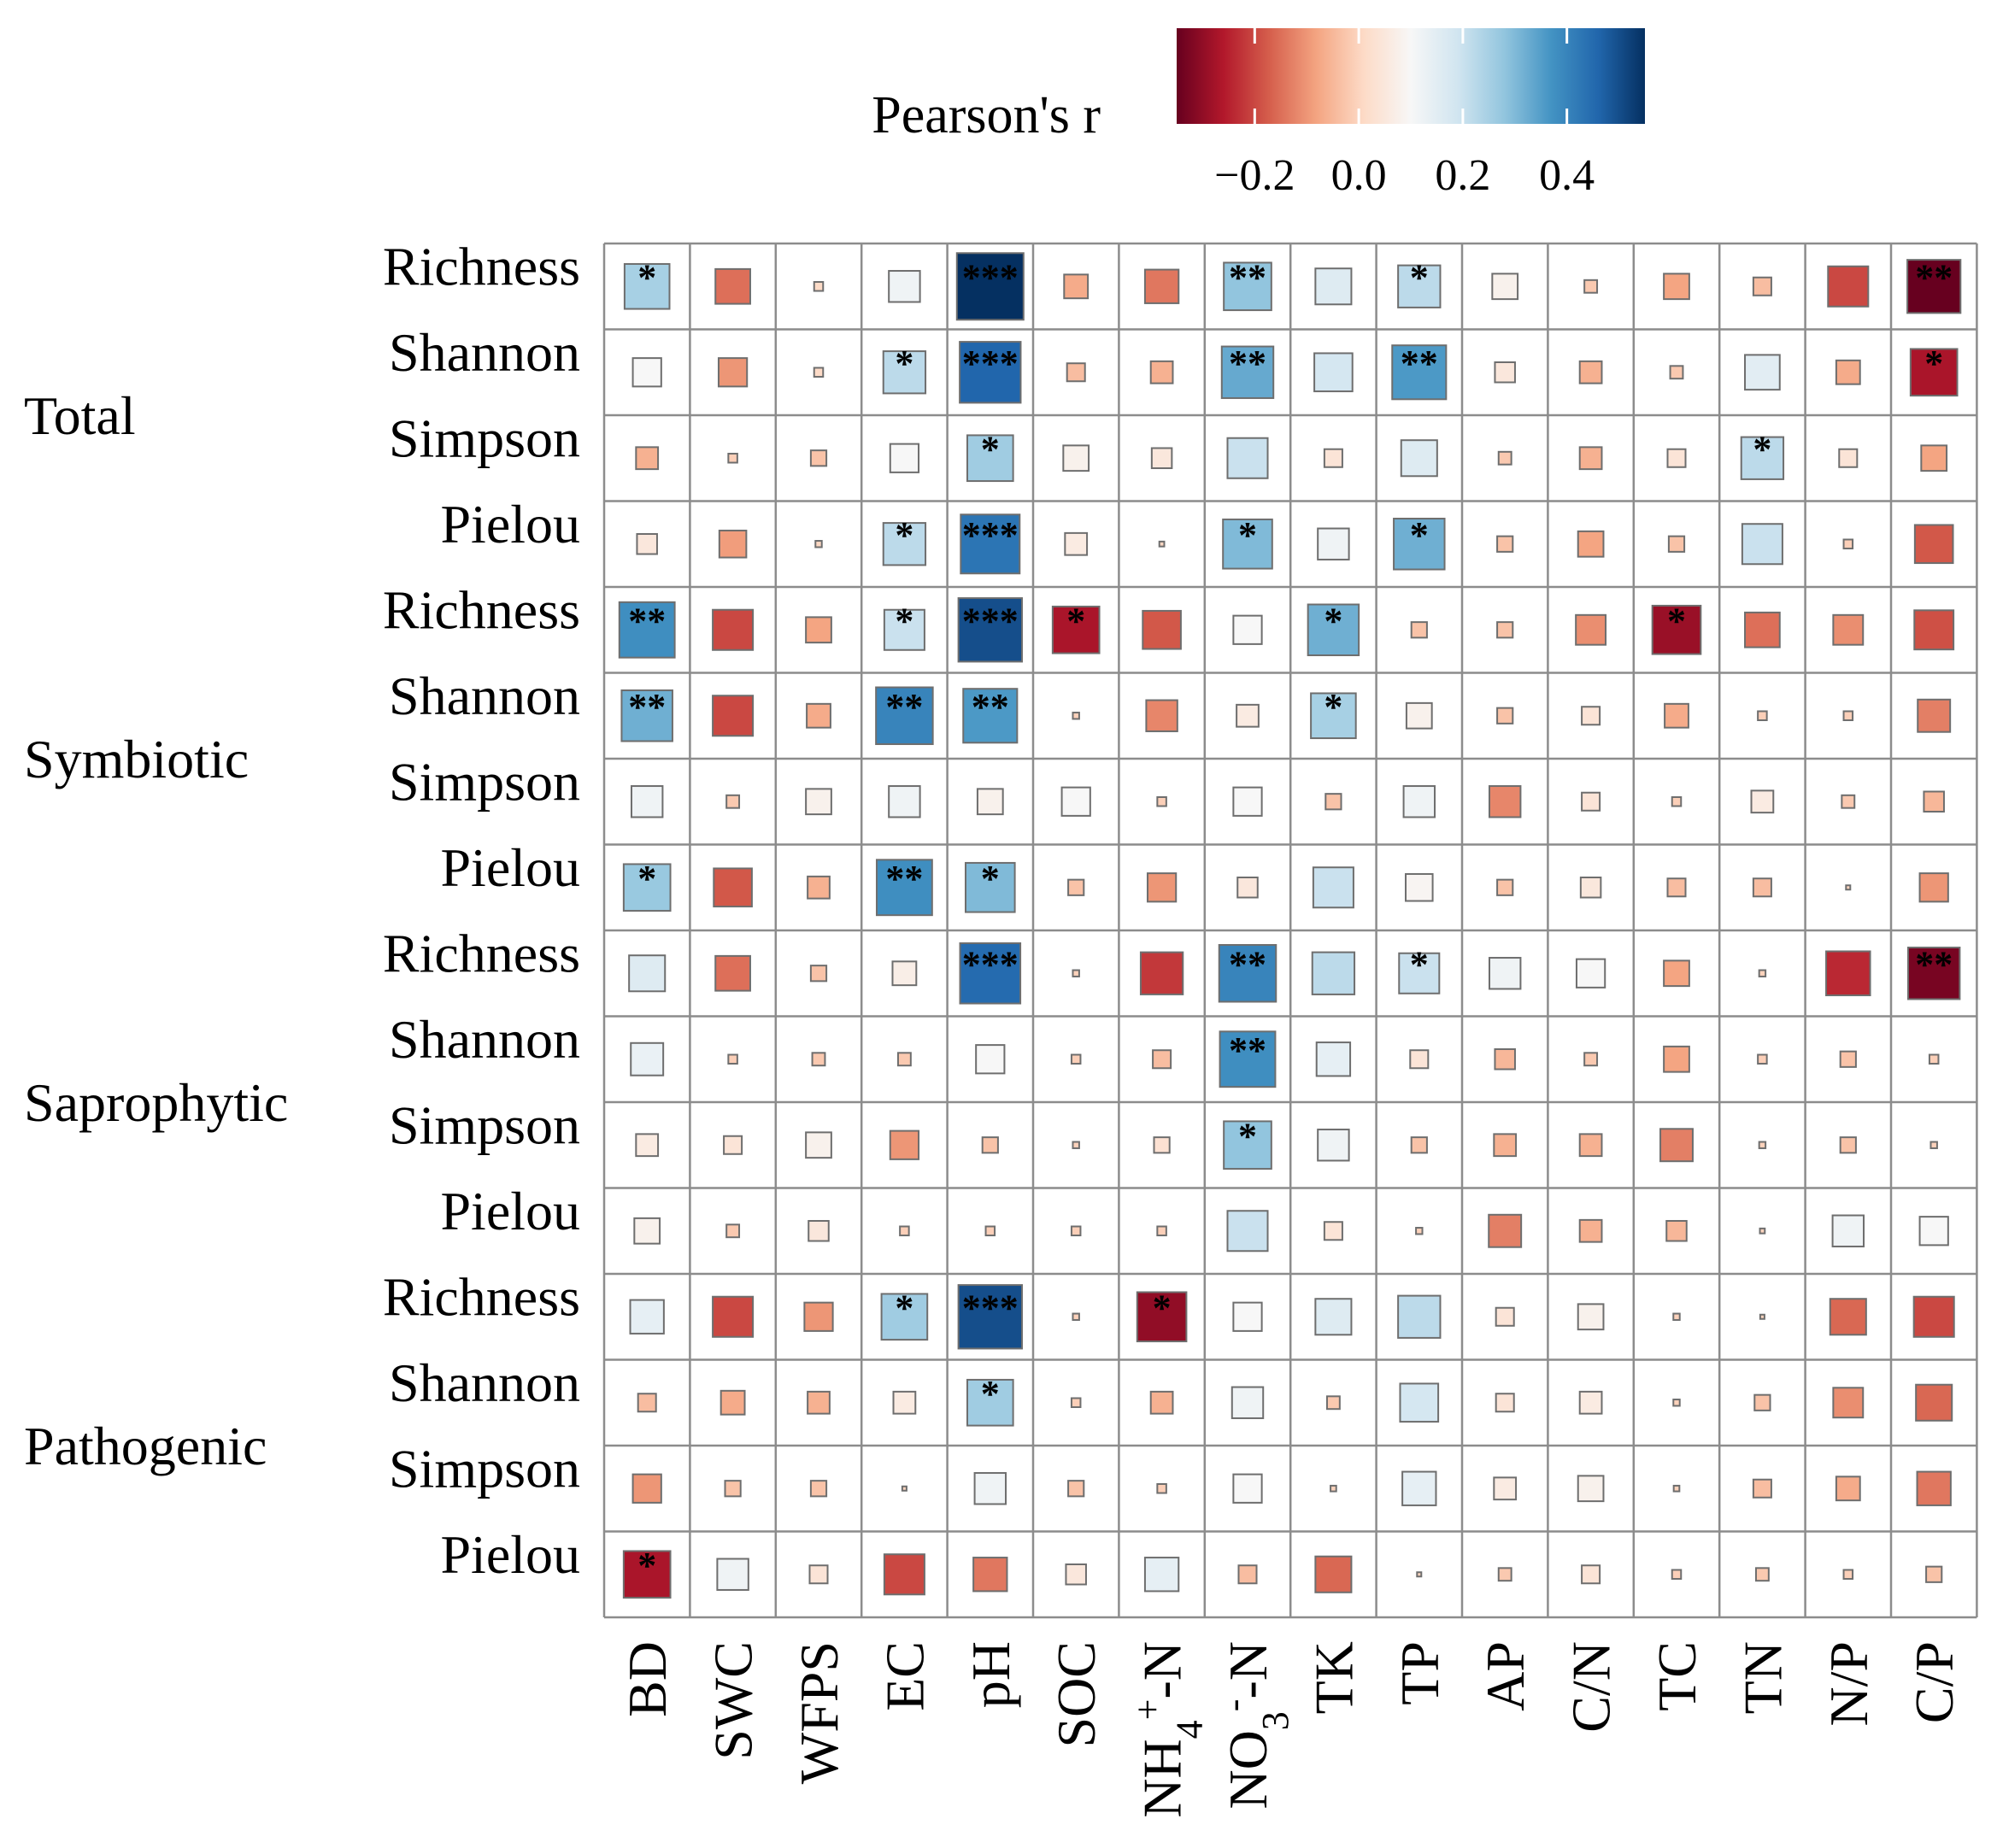 Image resolution: width=1997 pixels, height=1848 pixels. I want to click on column-label: N/P, so click(1848, 1684).